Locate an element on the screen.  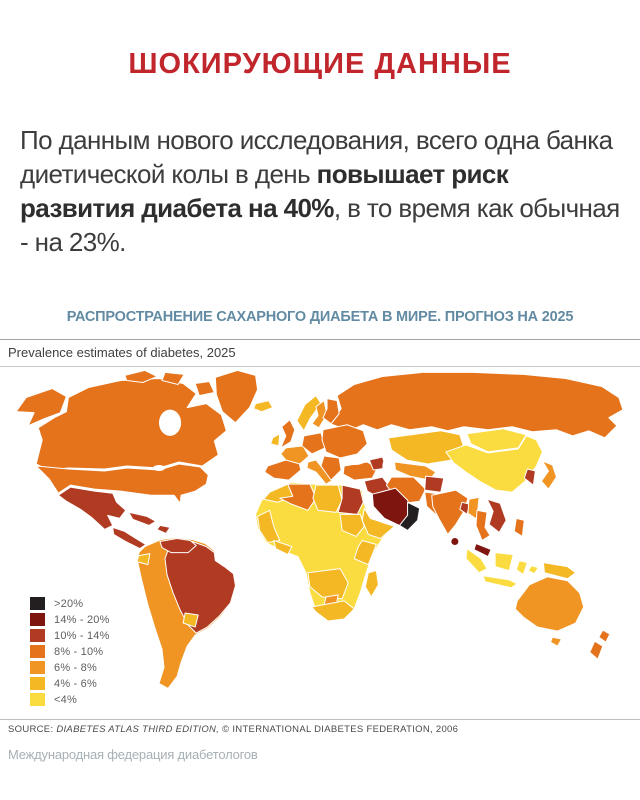
region-madagascar is located at coordinates (371, 584).